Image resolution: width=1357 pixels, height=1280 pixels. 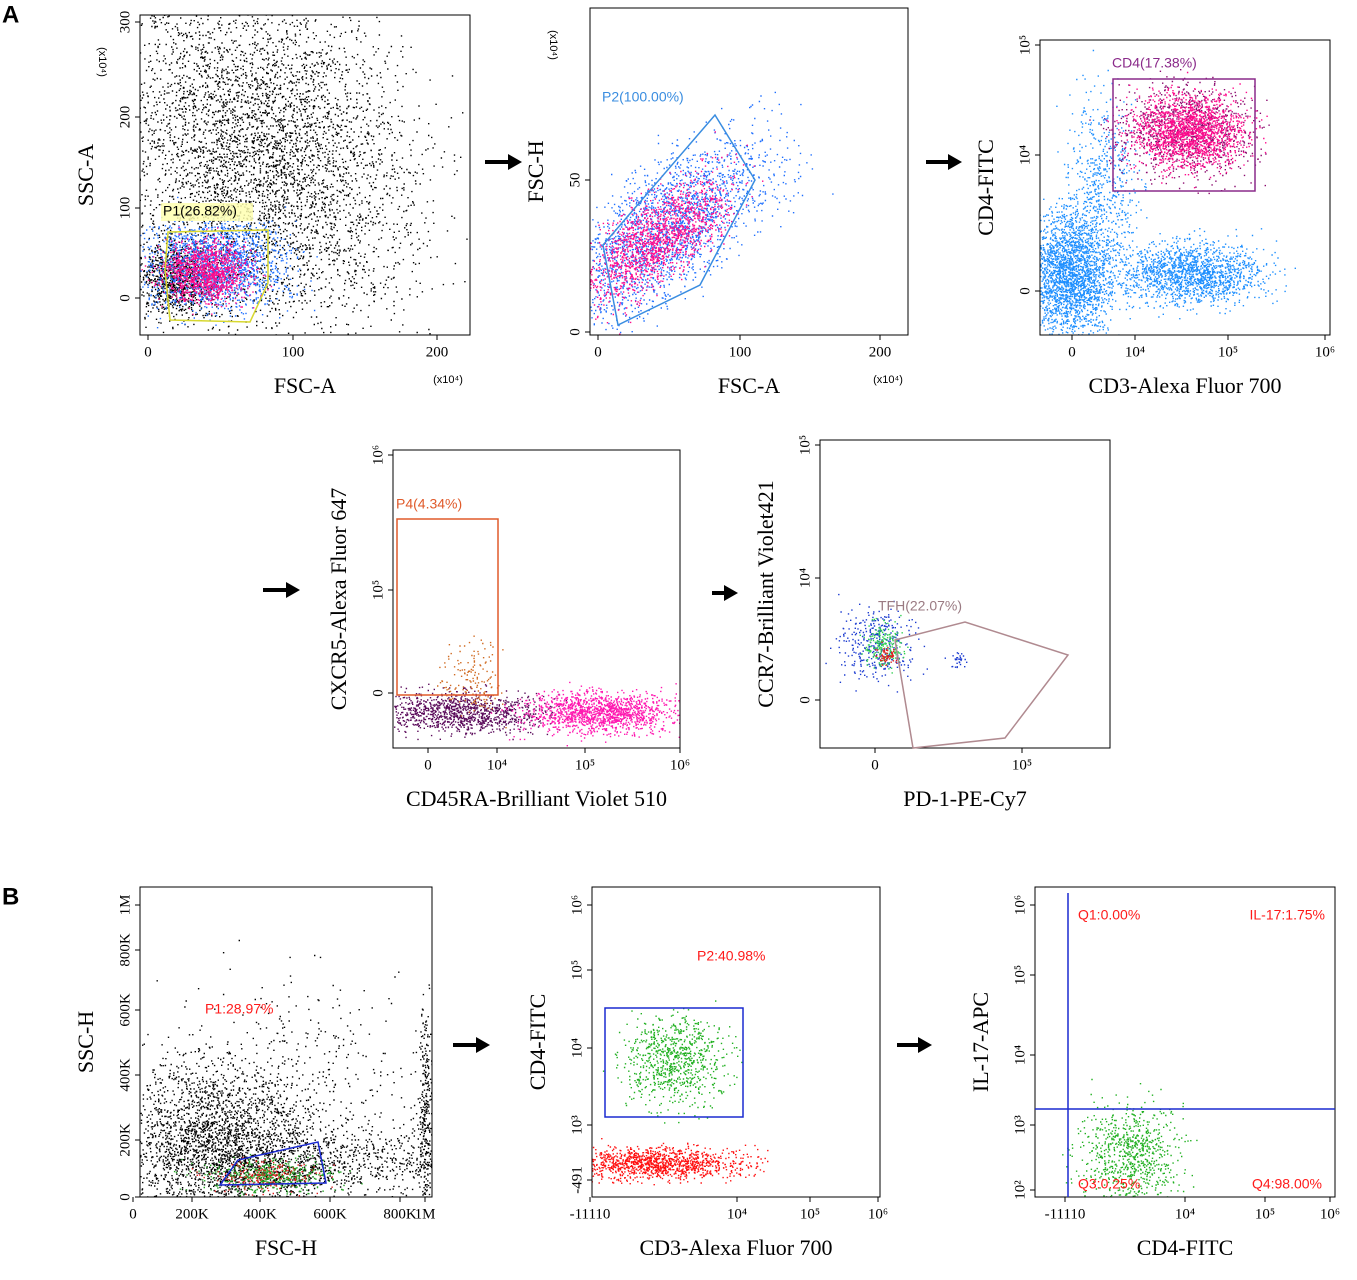 What do you see at coordinates (575, 180) in the screenshot?
I see `y-tick-label: 50` at bounding box center [575, 180].